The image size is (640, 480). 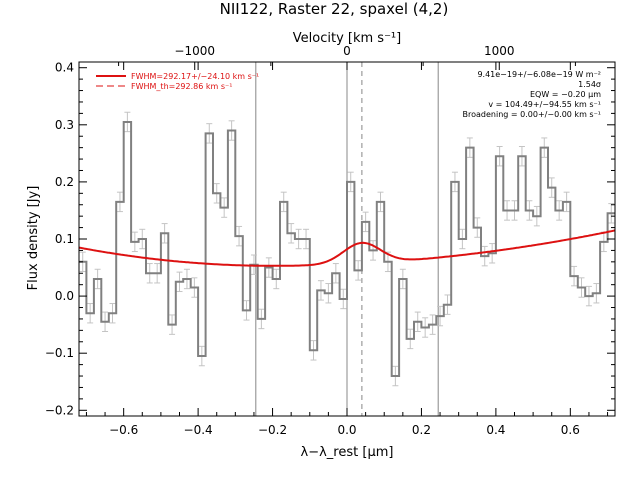 What do you see at coordinates (421, 430) in the screenshot?
I see `x-tick-label: 0.2` at bounding box center [421, 430].